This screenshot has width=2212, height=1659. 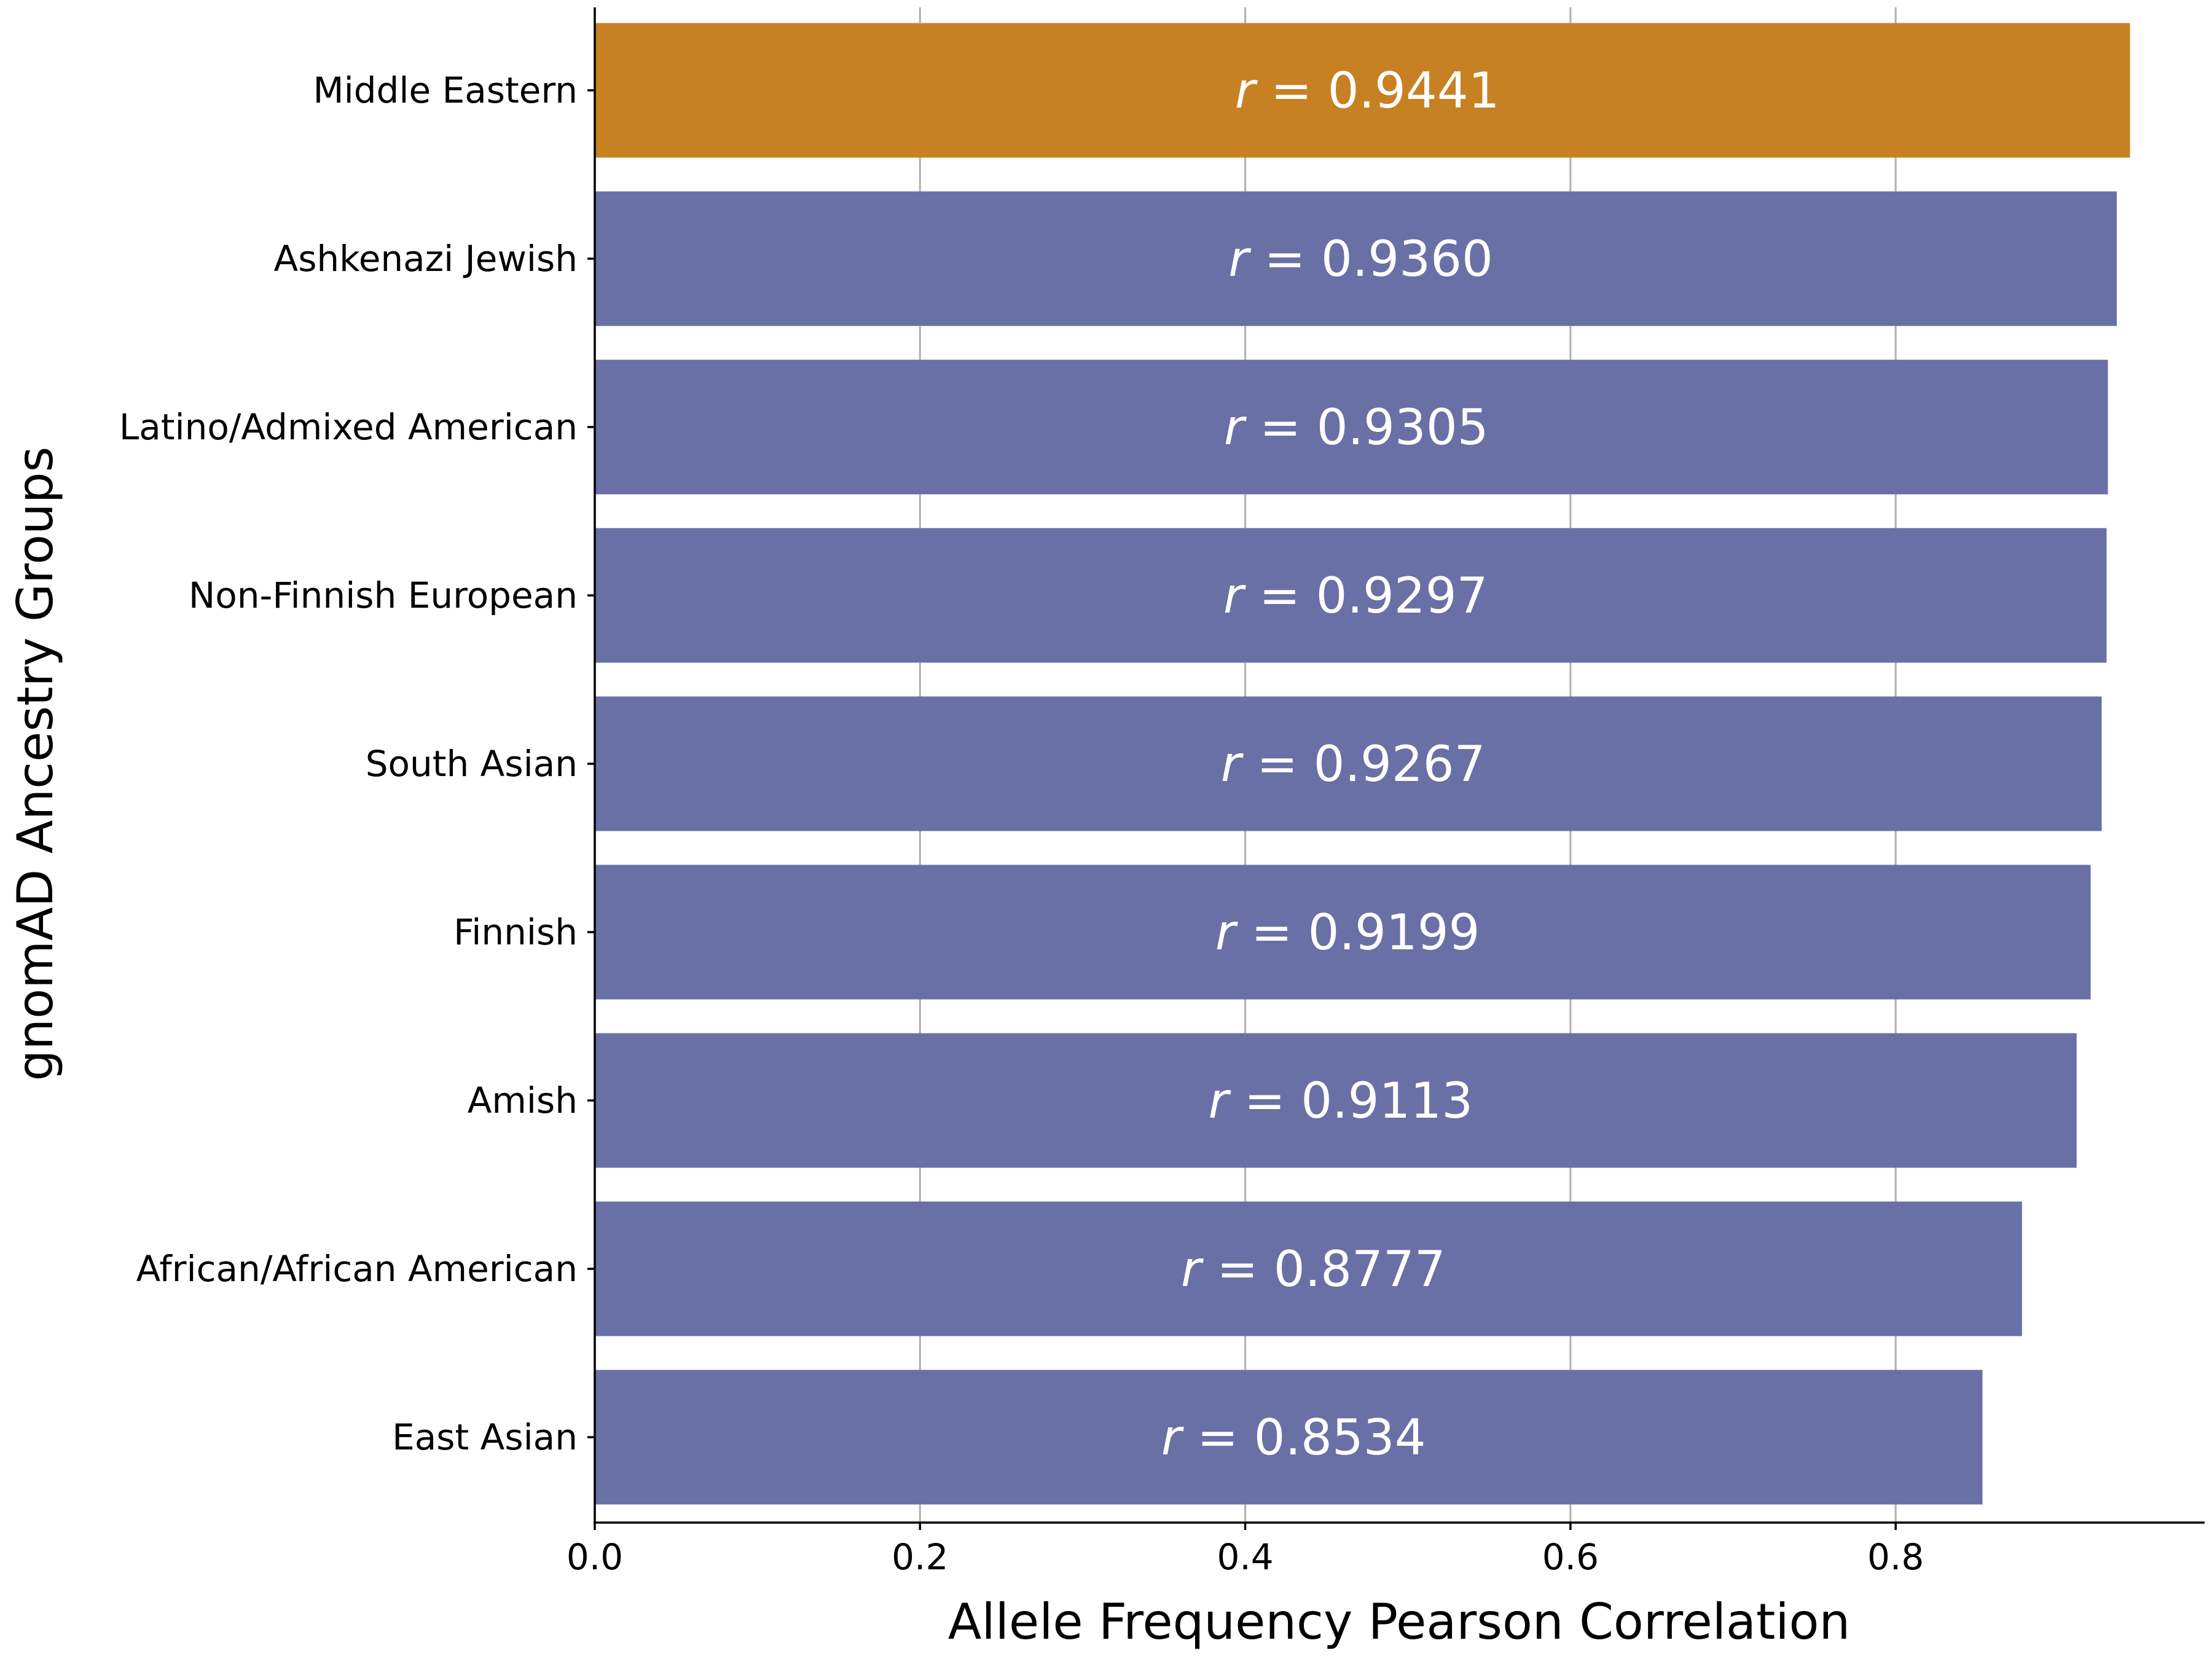 I want to click on y-tick-label: South Asian, so click(x=472, y=764).